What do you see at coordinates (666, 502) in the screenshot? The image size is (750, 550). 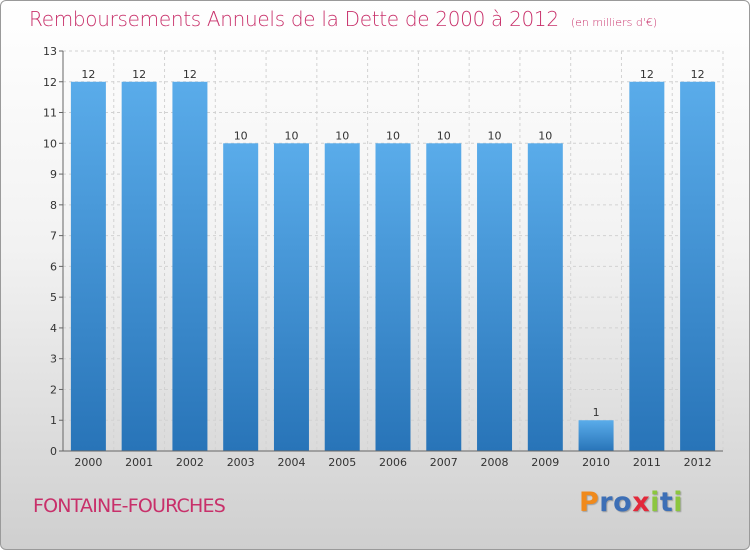 I see `logo-letter: t` at bounding box center [666, 502].